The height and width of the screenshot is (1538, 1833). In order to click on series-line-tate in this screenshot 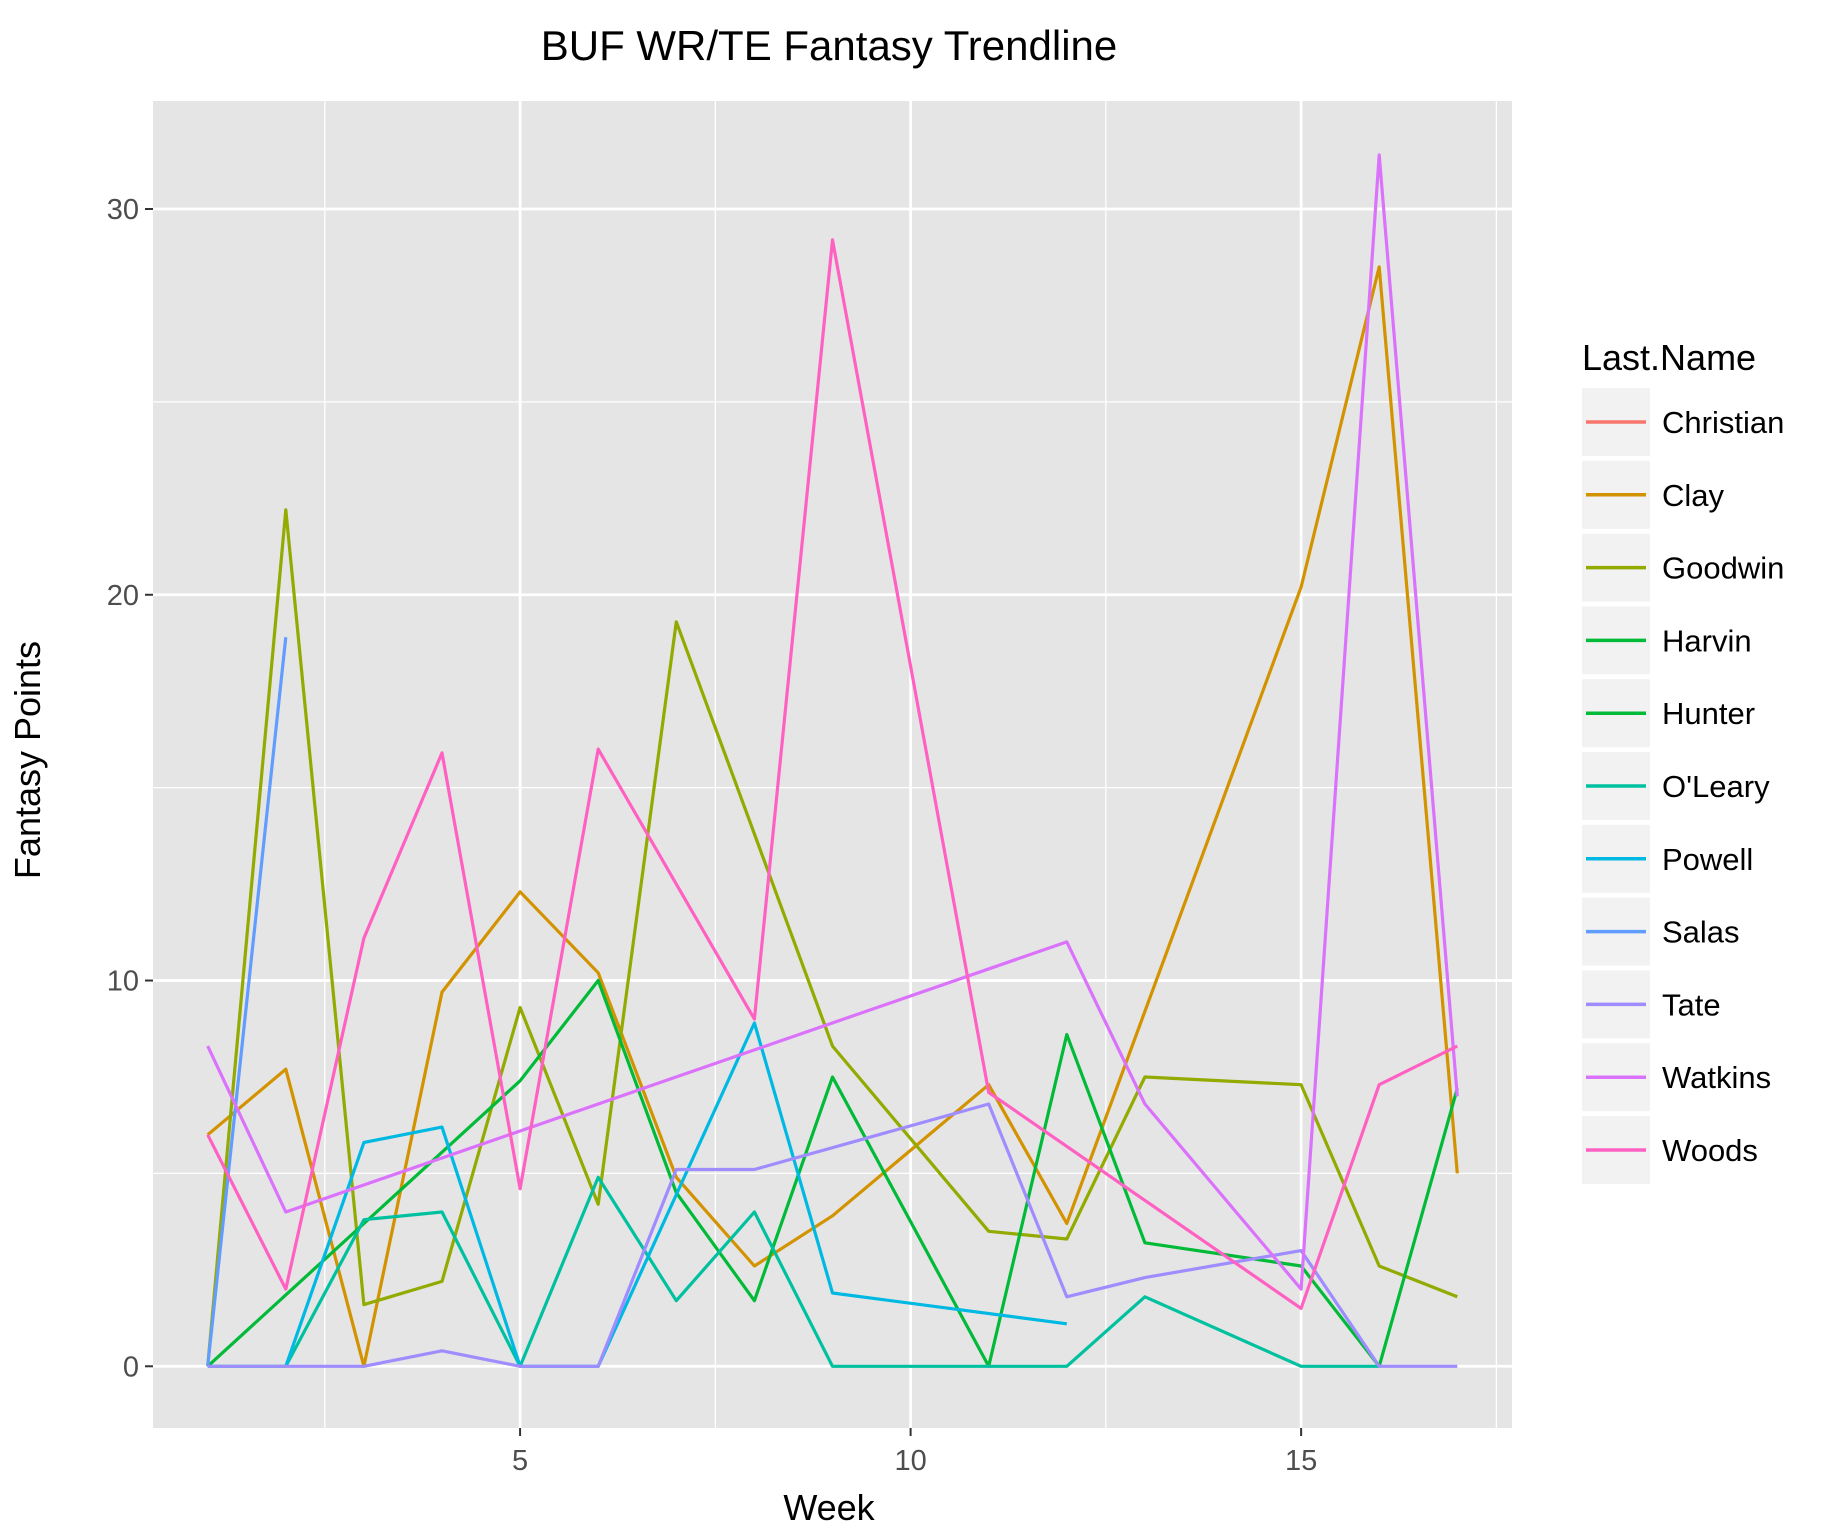, I will do `click(832, 1235)`.